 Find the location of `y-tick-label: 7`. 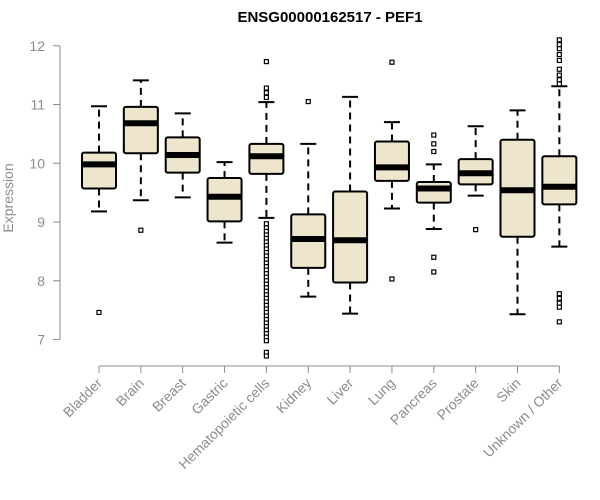

y-tick-label: 7 is located at coordinates (41, 340).